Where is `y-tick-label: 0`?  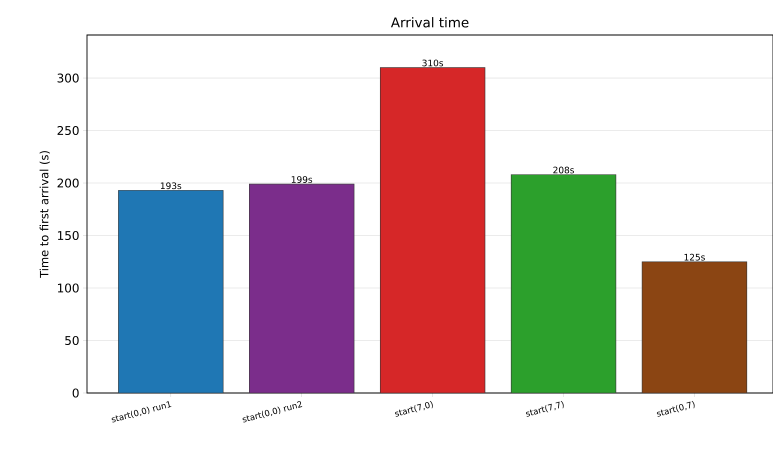 y-tick-label: 0 is located at coordinates (75, 393).